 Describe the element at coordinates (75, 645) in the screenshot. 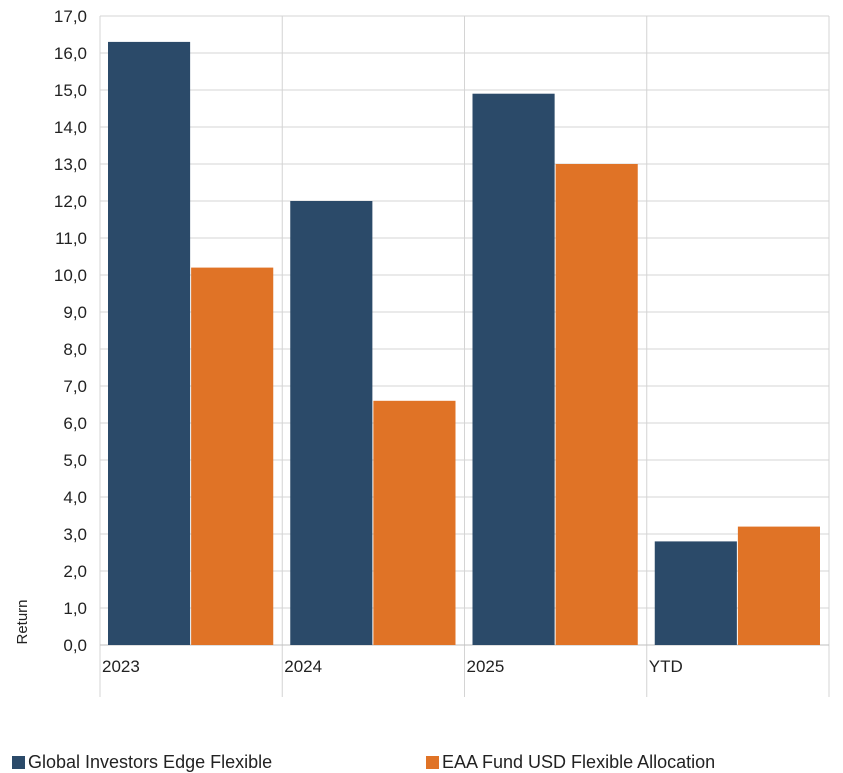

I see `y-tick-label: 0,0` at that location.